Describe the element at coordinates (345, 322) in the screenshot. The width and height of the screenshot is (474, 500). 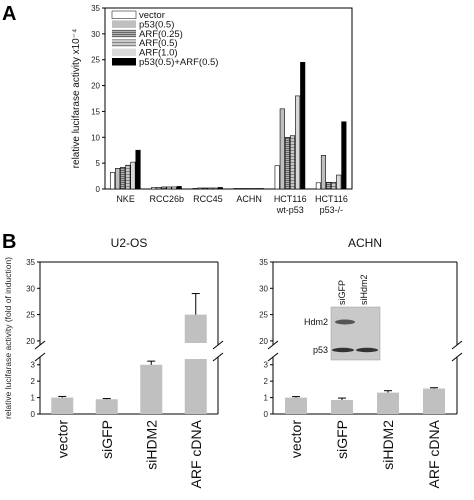
I see `blot-band-hdm2` at that location.